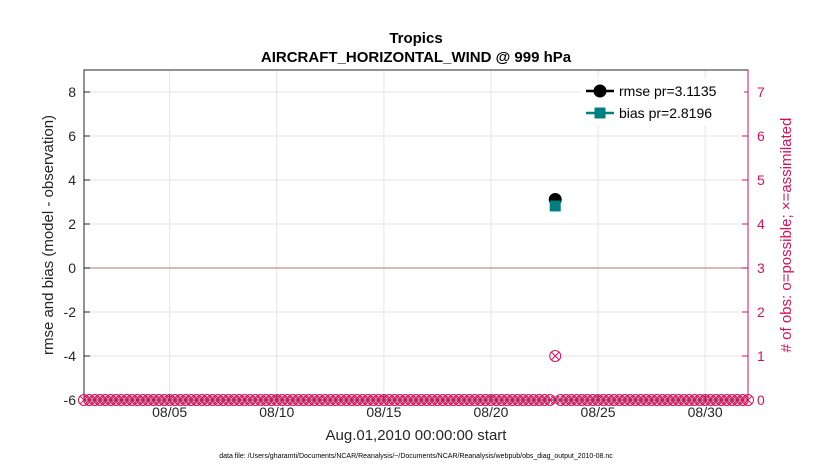  I want to click on obs-count-zero-possible, so click(748, 400).